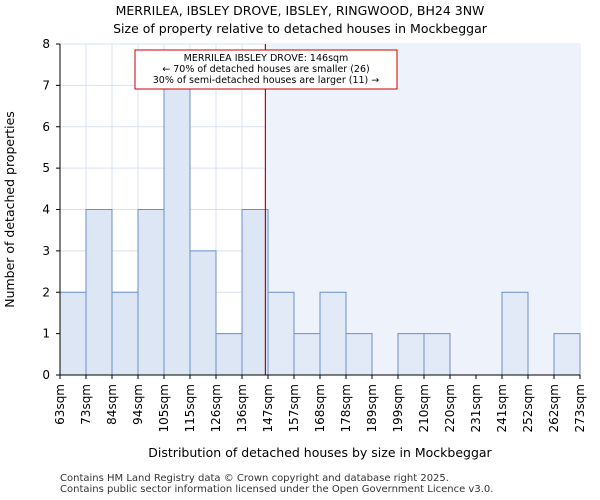  Describe the element at coordinates (46, 127) in the screenshot. I see `y-tick-label: 6` at that location.